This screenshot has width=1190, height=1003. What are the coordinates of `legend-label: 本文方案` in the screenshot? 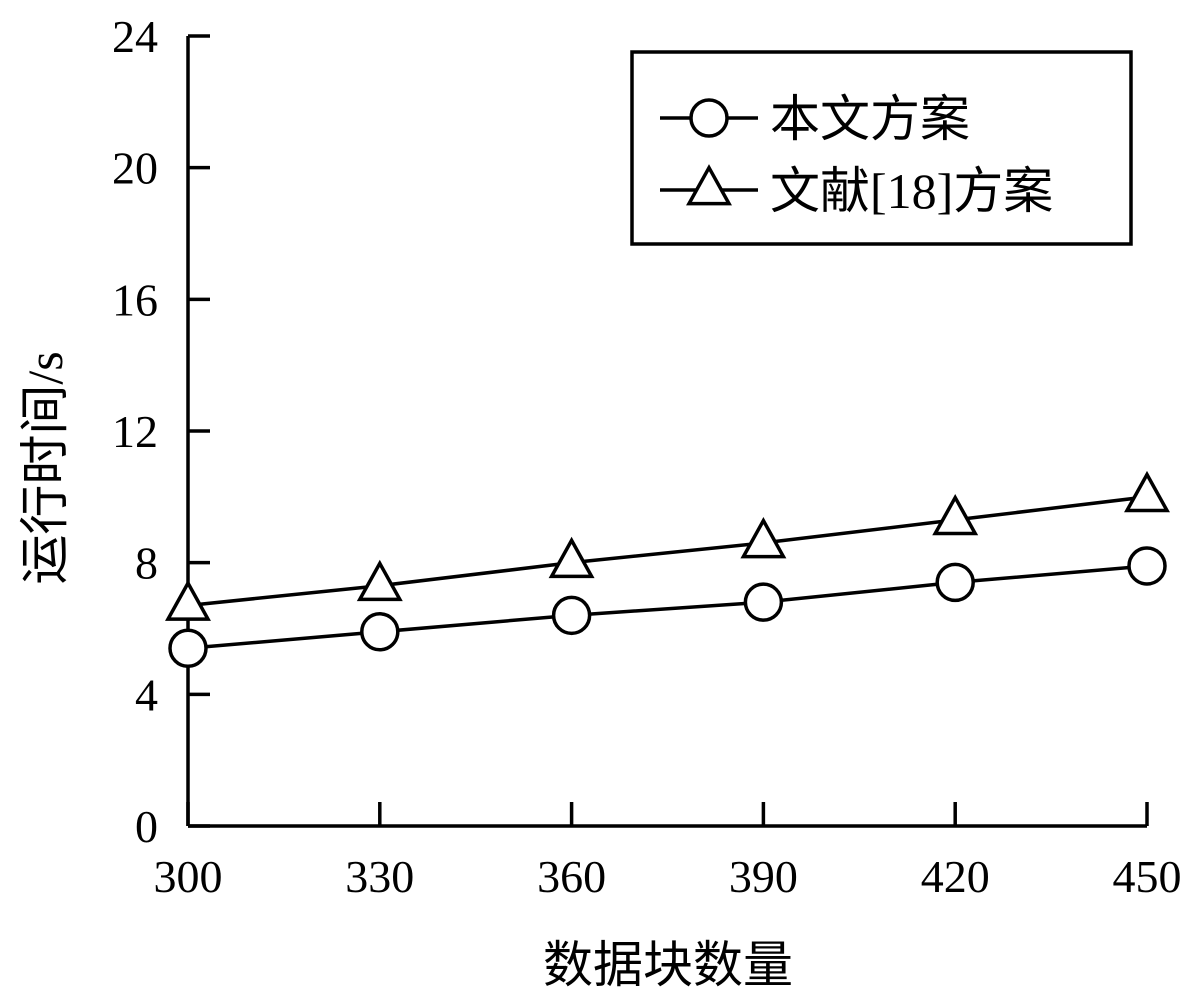 It's located at (870, 119).